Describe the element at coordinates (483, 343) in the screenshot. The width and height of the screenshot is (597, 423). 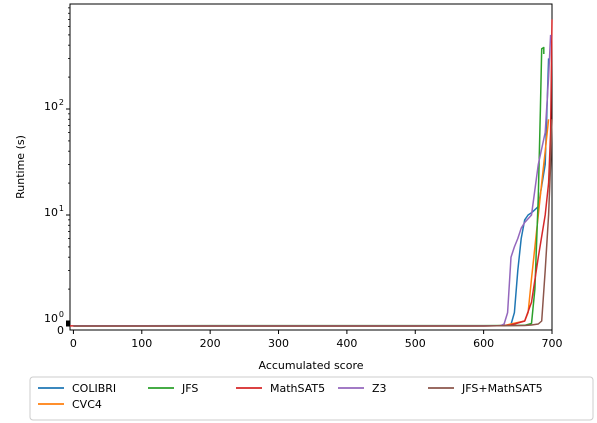
I see `x-tick-label: 600` at that location.